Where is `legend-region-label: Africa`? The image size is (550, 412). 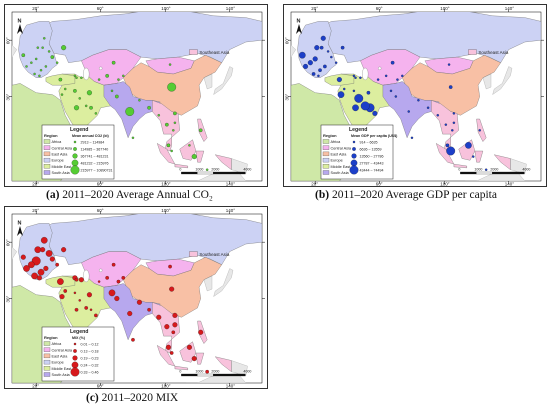 legend-region-label: Africa is located at coordinates (336, 142).